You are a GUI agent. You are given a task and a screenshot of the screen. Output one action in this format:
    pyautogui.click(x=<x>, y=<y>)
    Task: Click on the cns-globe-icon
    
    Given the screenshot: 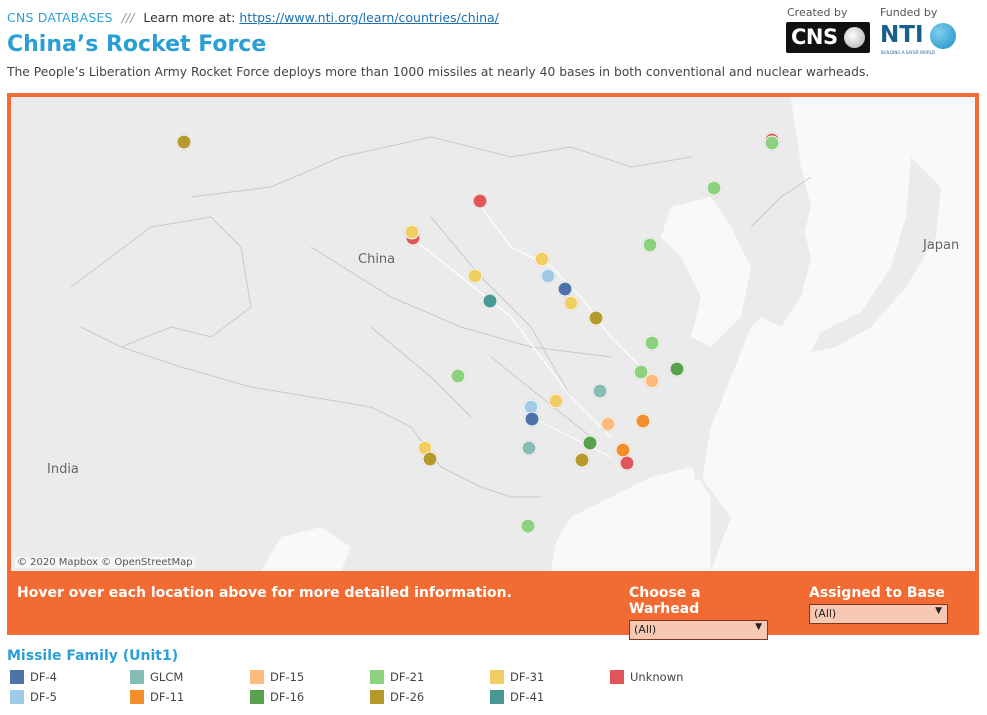 What is the action you would take?
    pyautogui.click(x=854, y=37)
    